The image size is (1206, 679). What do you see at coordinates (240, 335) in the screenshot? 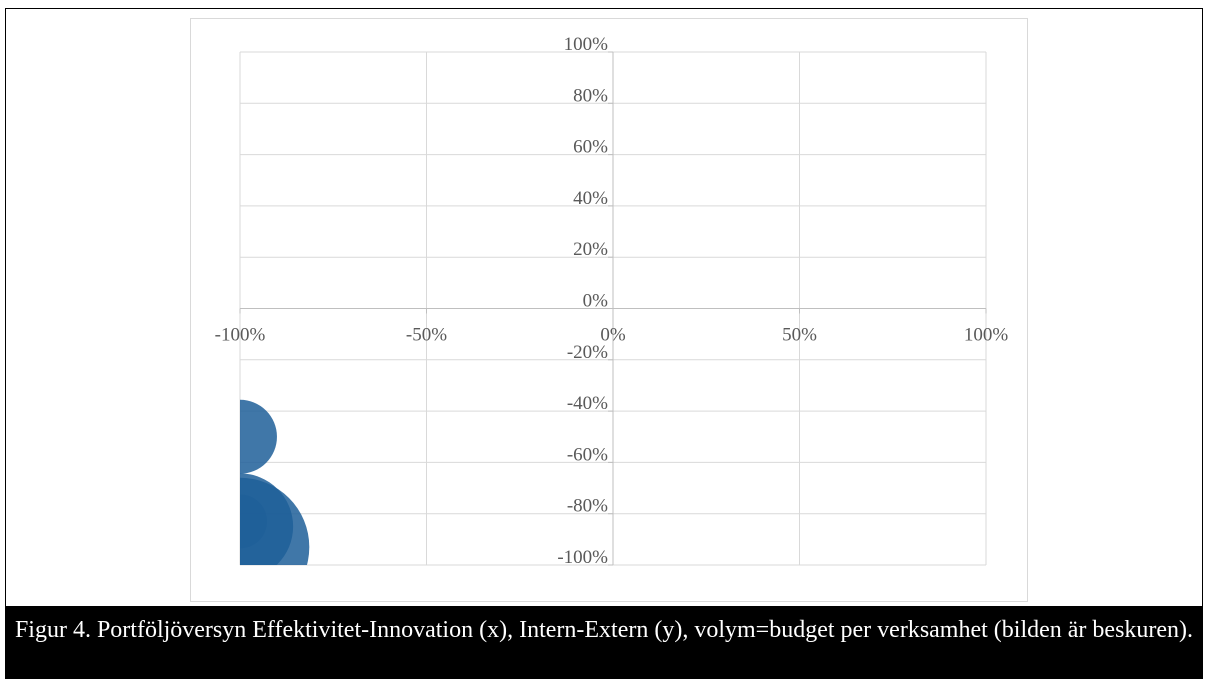
I see `x-tick-label: -100%` at bounding box center [240, 335].